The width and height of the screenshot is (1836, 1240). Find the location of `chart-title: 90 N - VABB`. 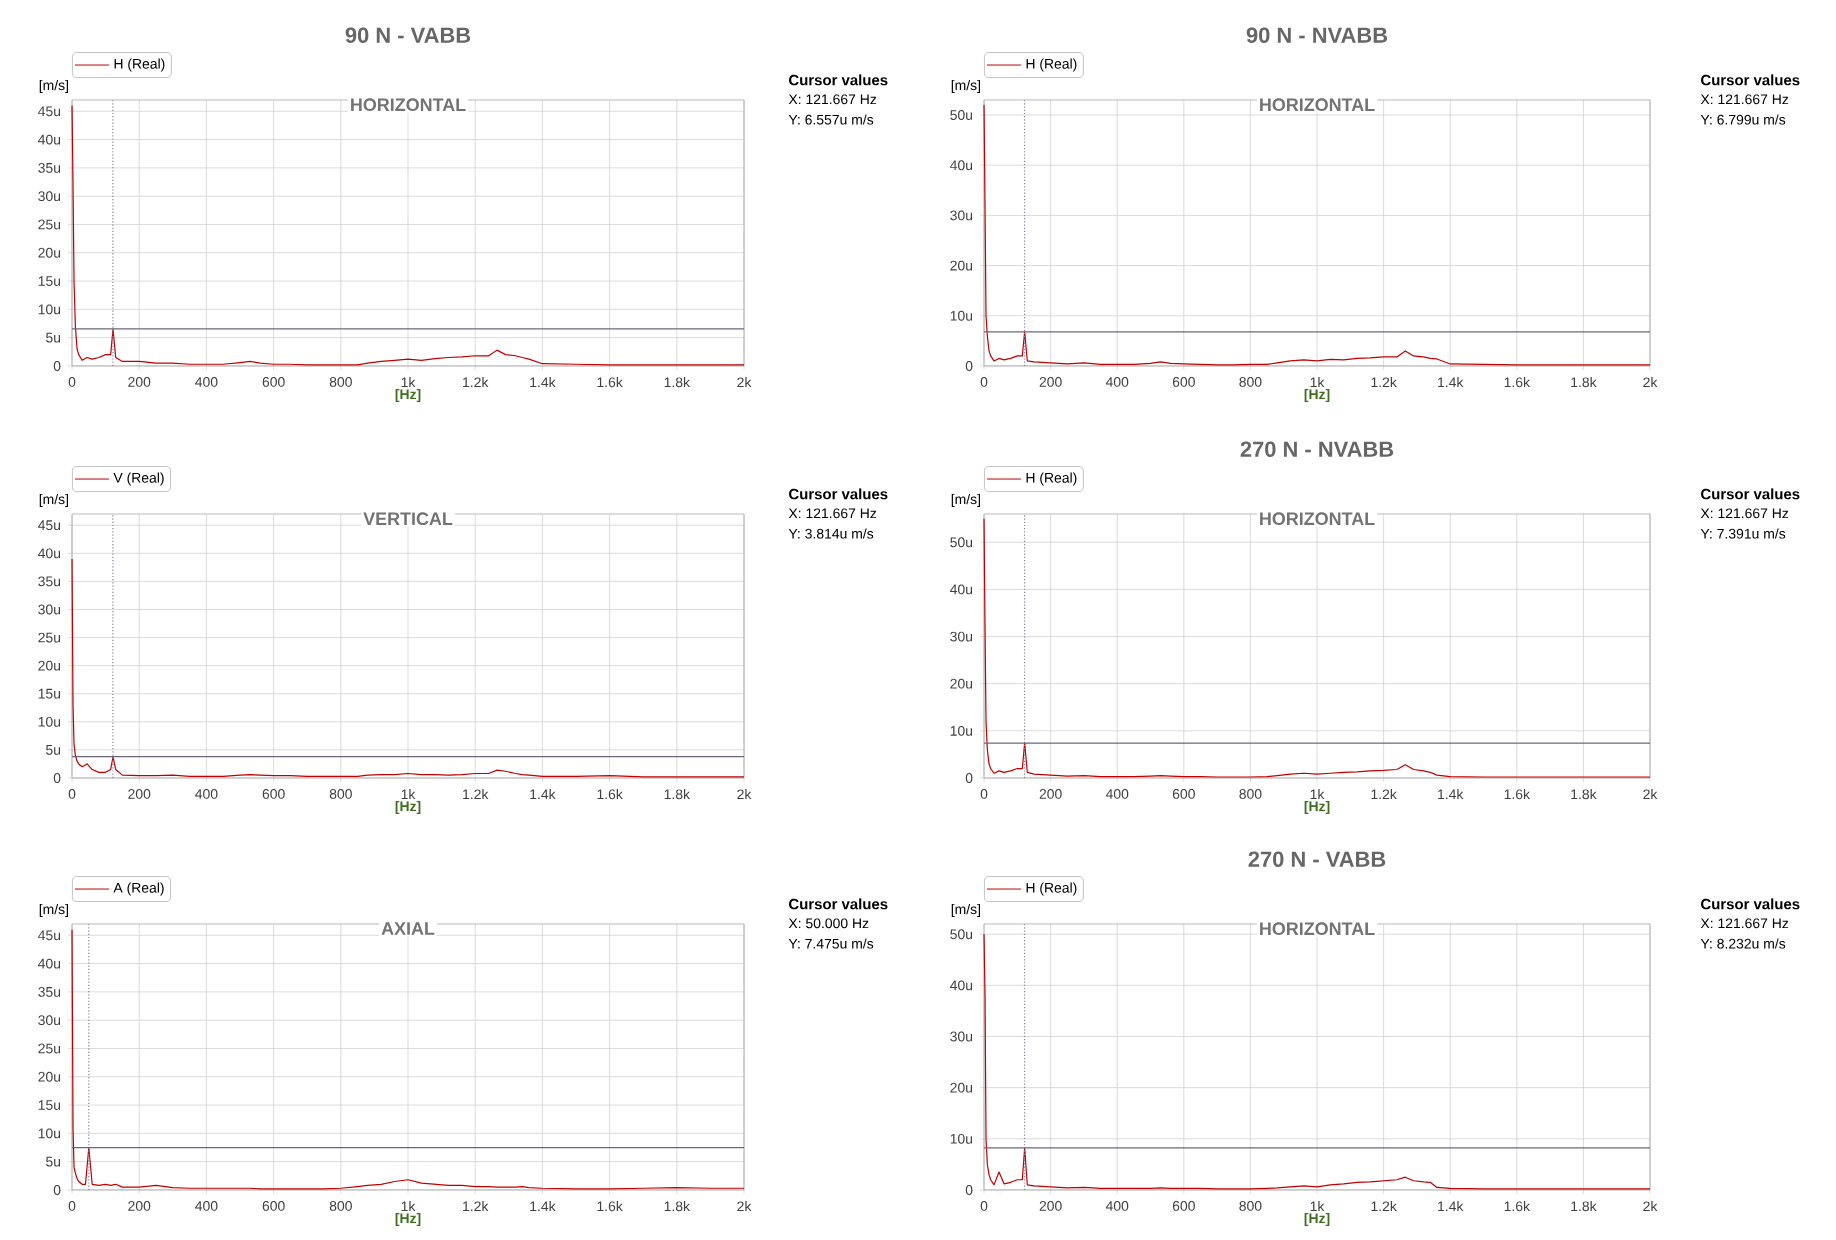

chart-title: 90 N - VABB is located at coordinates (408, 35).